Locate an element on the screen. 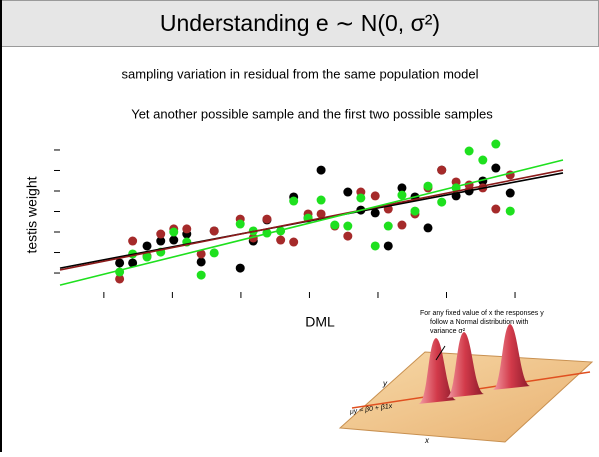 Image resolution: width=599 pixels, height=457 pixels. inset-note: follow a Normal distribution with is located at coordinates (479, 322).